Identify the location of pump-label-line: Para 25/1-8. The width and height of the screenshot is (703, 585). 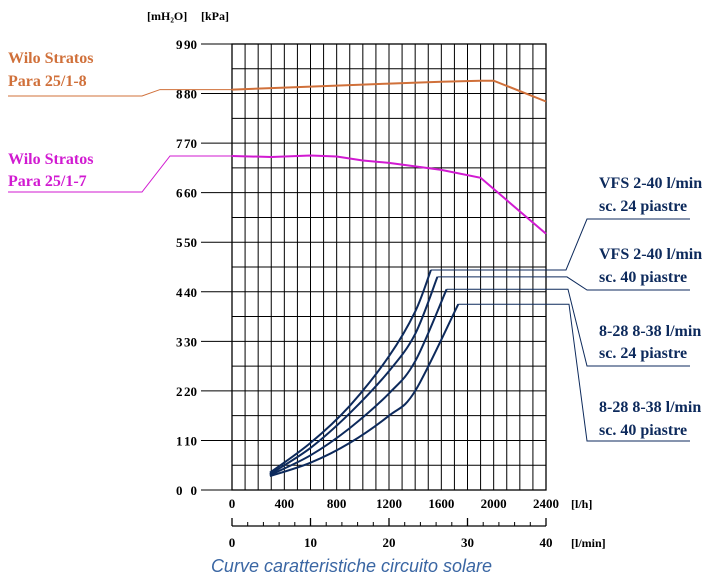
(47, 81).